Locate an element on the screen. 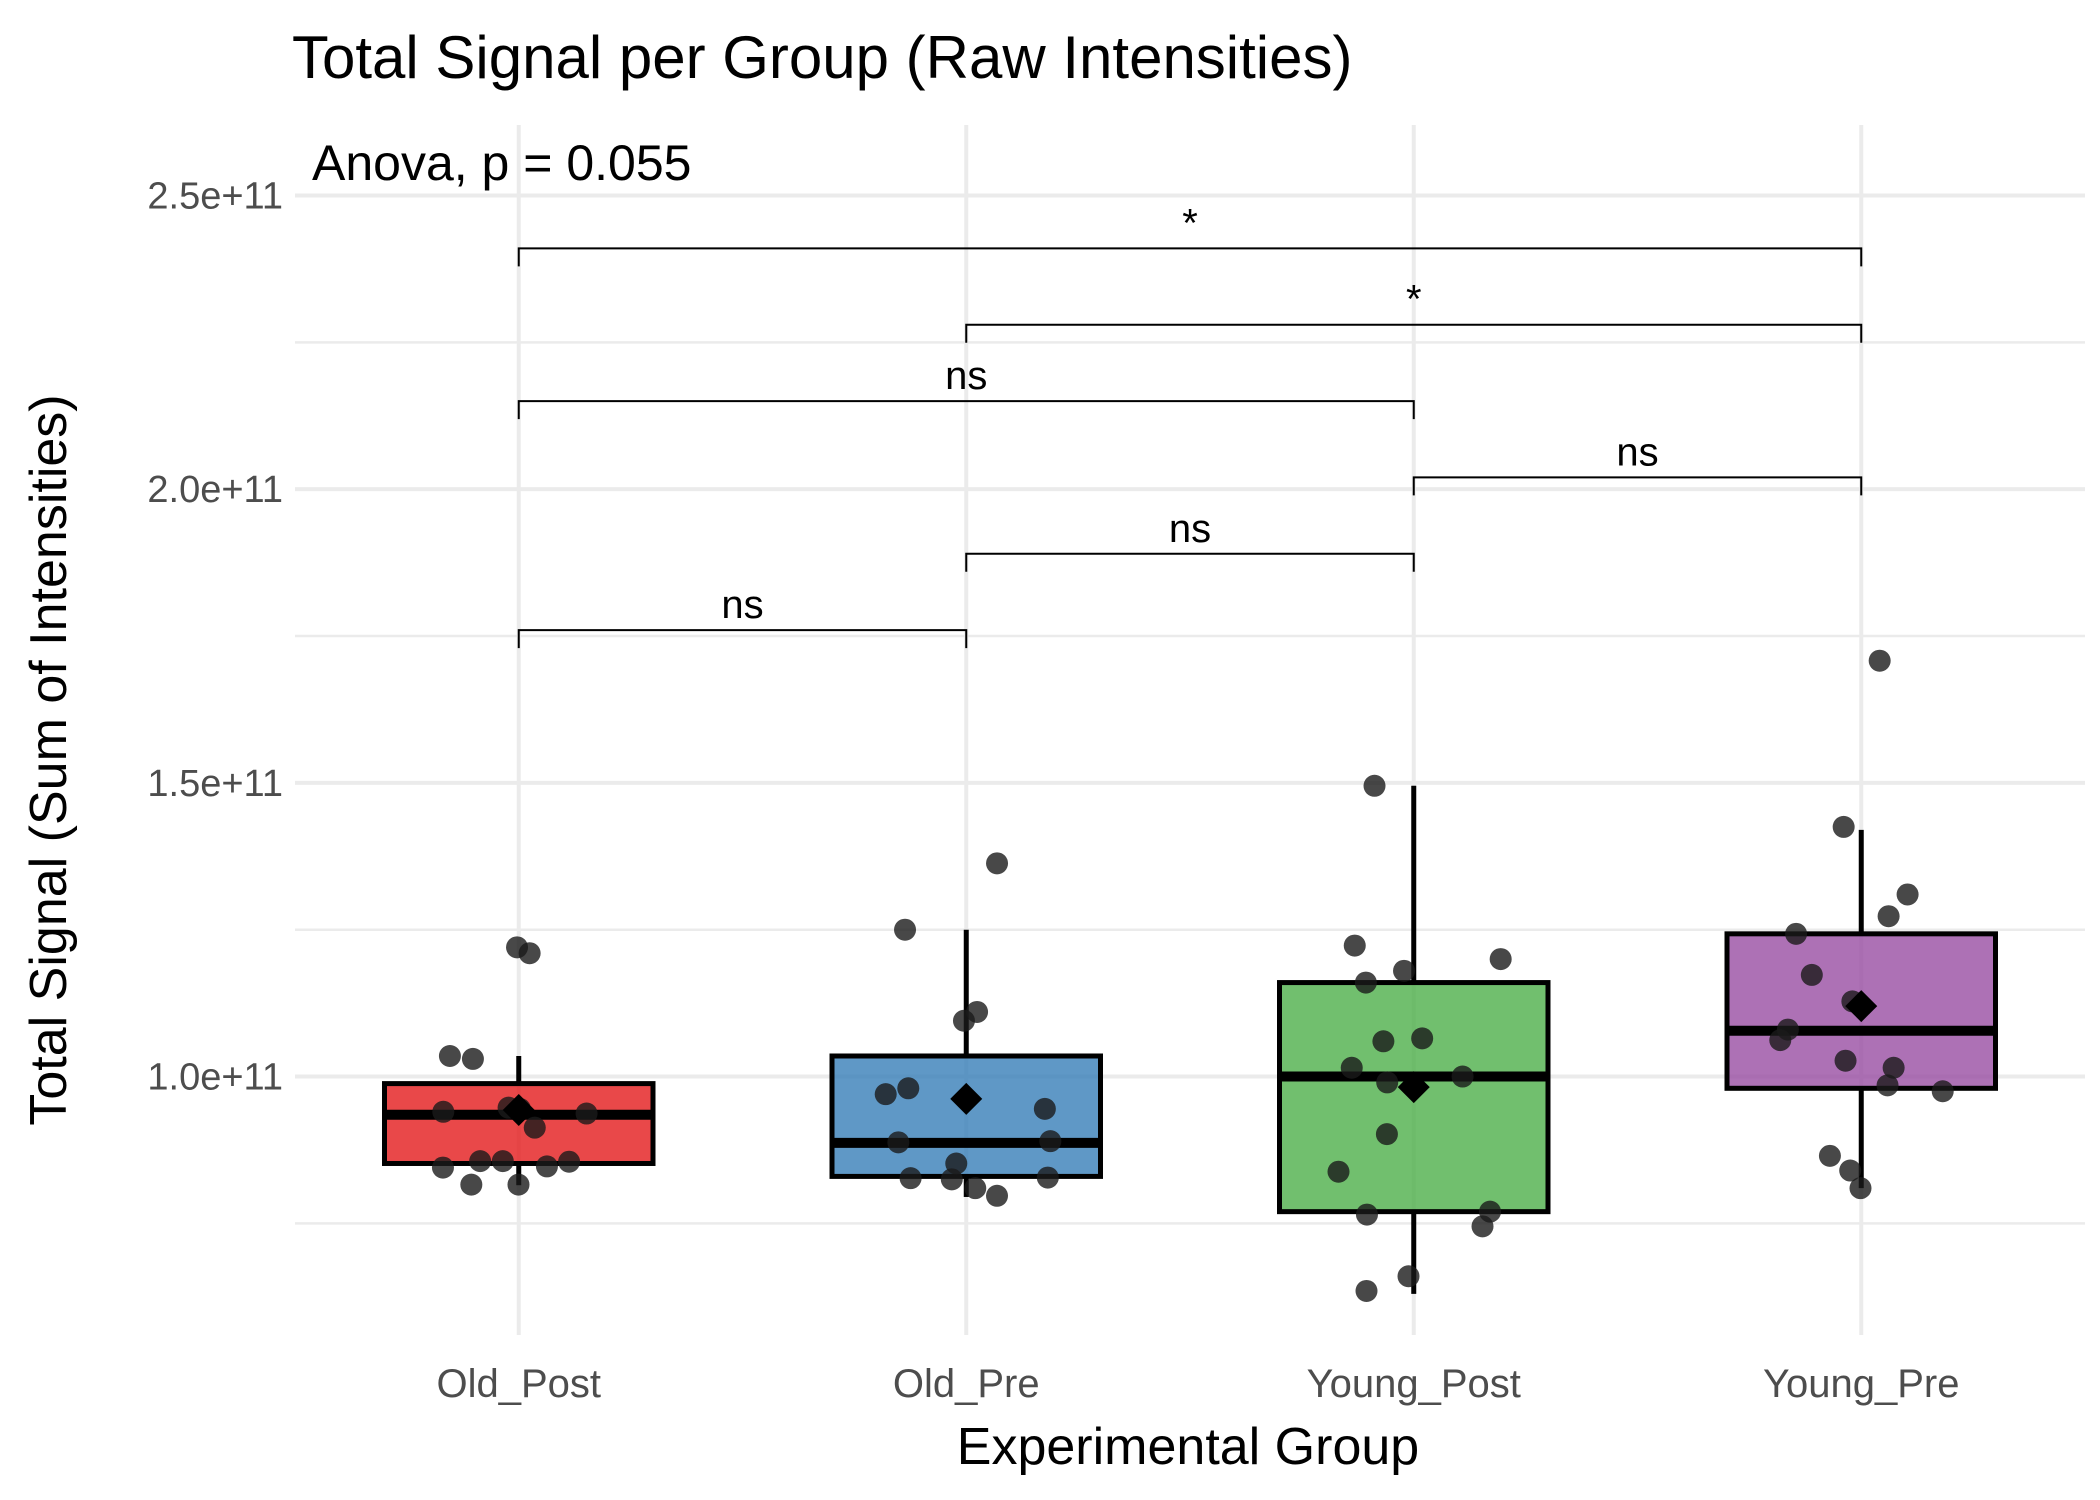  mean-markers is located at coordinates (1190, 1058).